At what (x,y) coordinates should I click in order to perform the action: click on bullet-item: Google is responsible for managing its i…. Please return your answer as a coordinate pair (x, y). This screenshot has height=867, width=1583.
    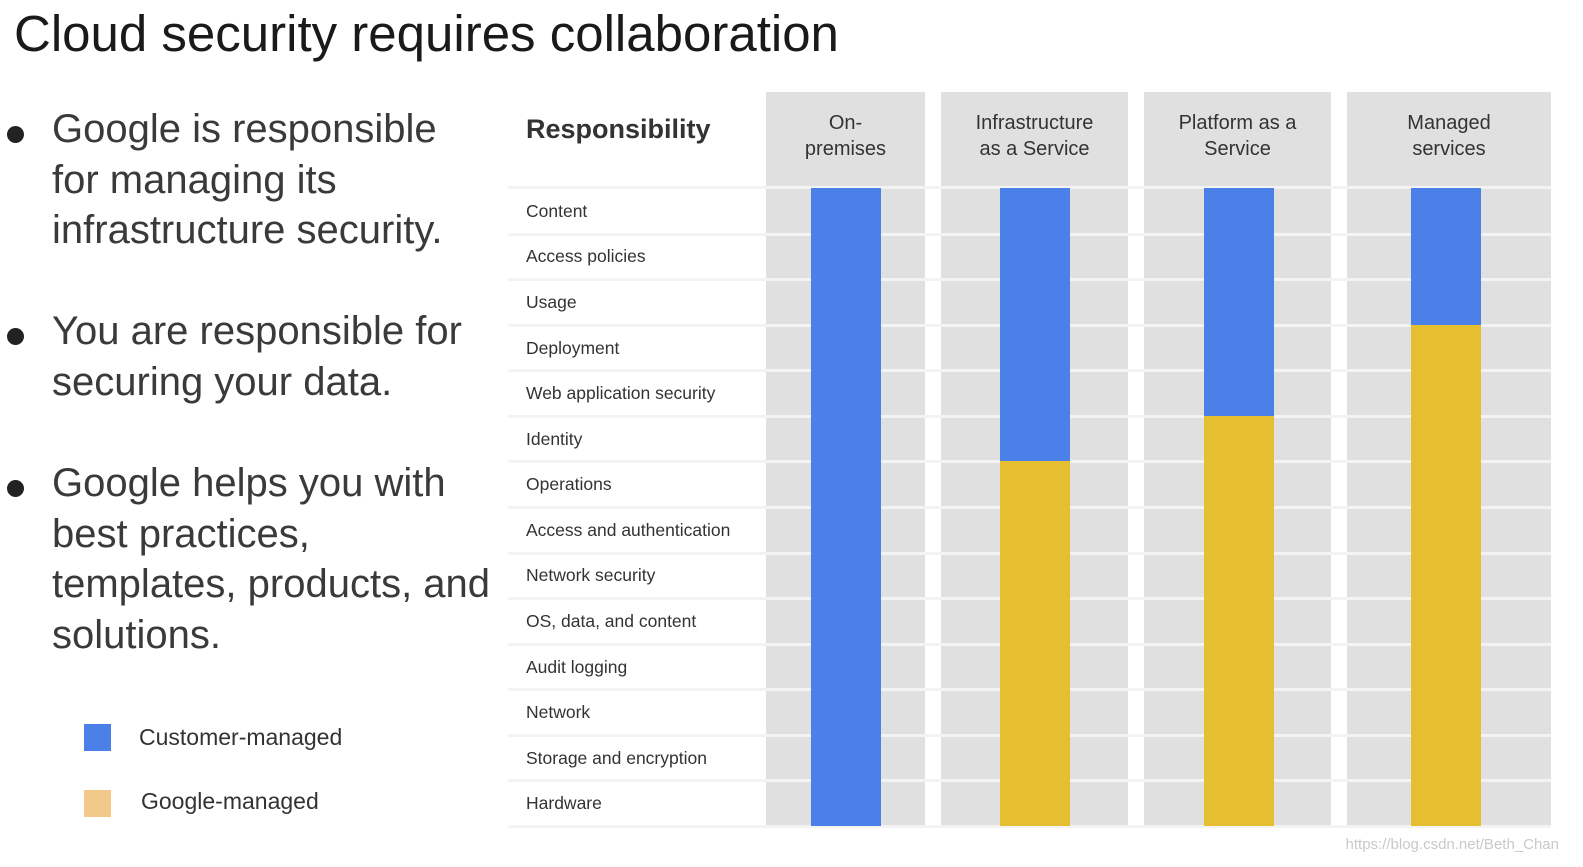
    Looking at the image, I should click on (245, 184).